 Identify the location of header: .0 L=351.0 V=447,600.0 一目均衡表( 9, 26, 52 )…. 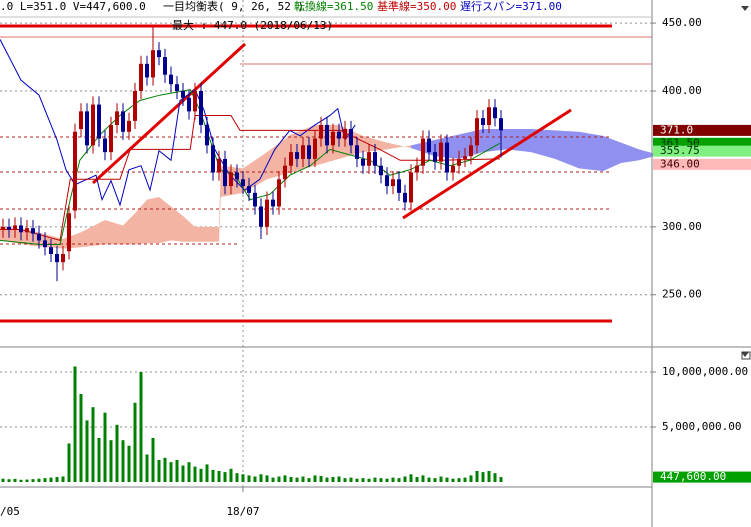
(281, 6).